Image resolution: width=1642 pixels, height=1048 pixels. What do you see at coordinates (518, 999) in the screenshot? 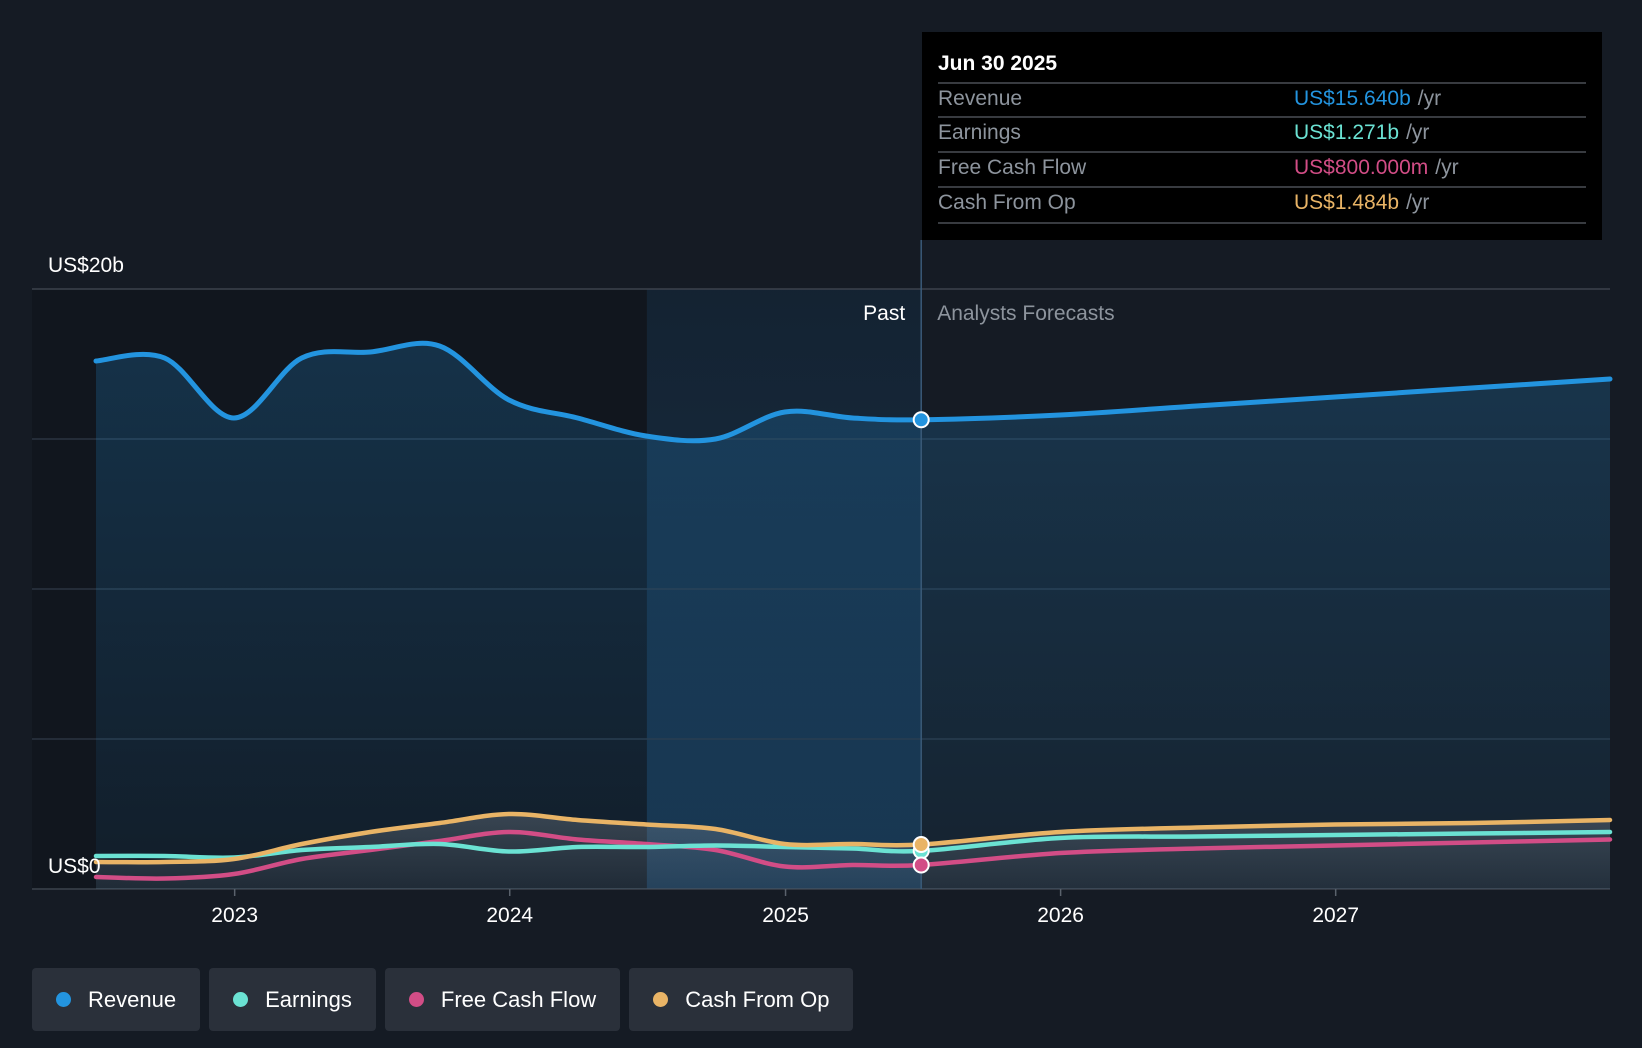
I see `legend-label: Free Cash Flow` at bounding box center [518, 999].